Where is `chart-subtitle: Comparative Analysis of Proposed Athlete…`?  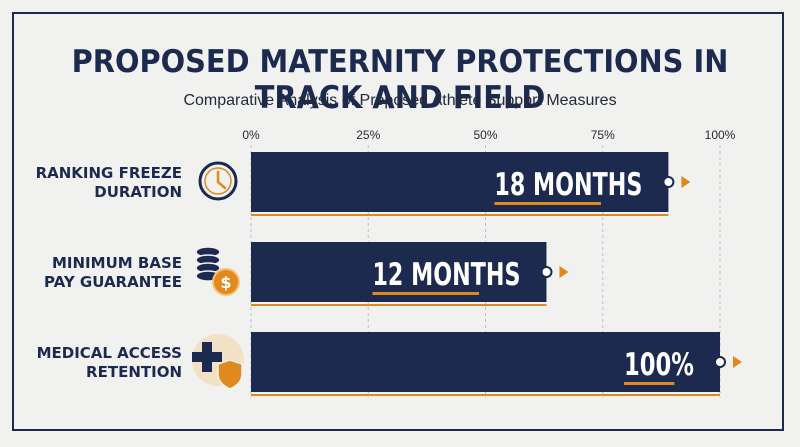 chart-subtitle: Comparative Analysis of Proposed Athlete… is located at coordinates (400, 100).